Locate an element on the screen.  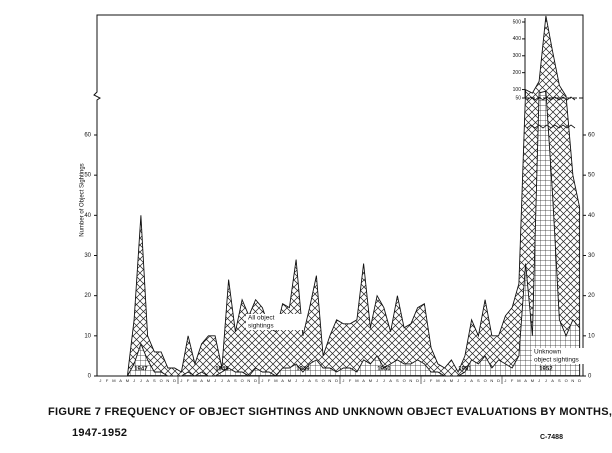
y-axis-label: Number of Object Sightings is located at coordinates (83, 199).